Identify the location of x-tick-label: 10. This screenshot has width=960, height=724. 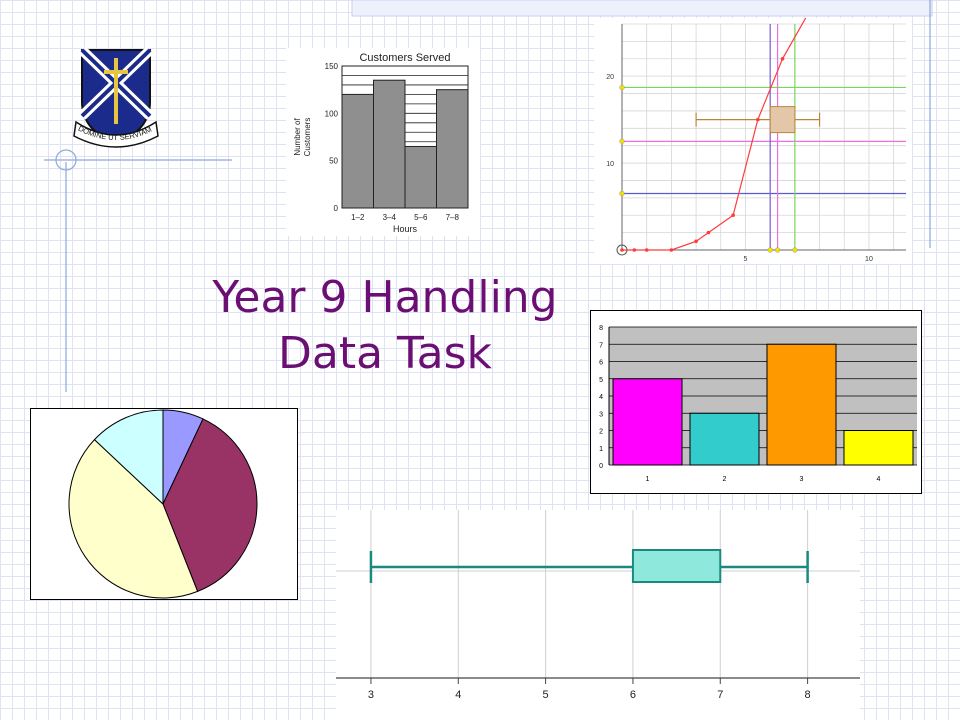
(869, 259).